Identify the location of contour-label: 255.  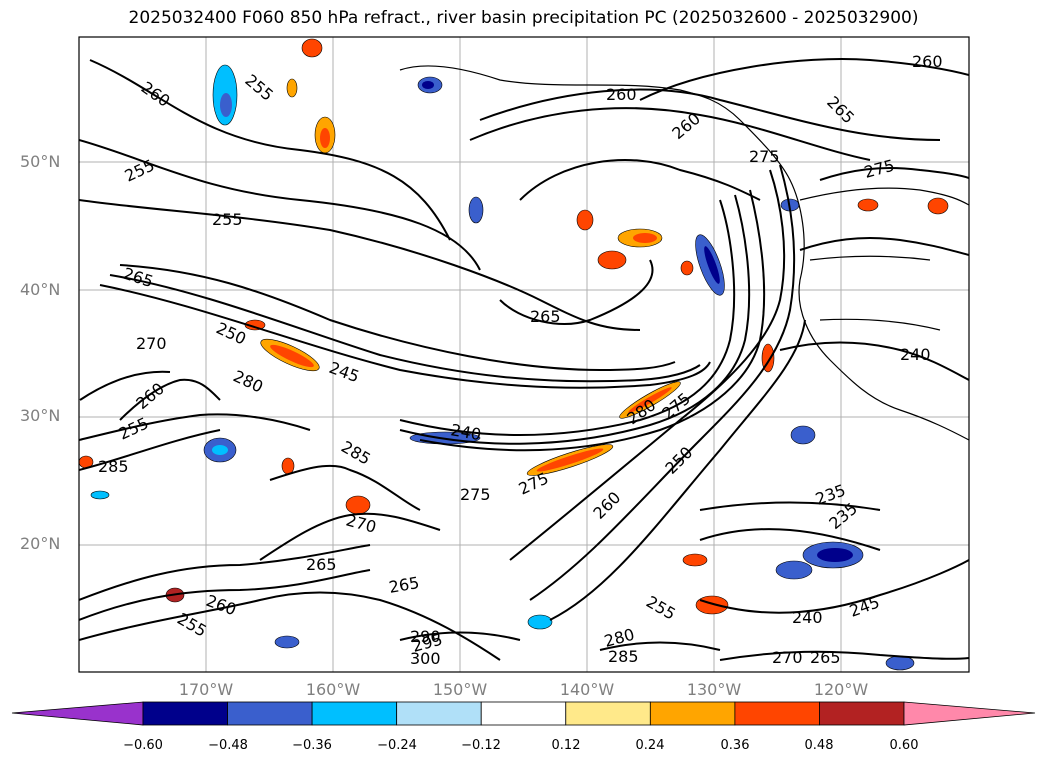
(227, 219).